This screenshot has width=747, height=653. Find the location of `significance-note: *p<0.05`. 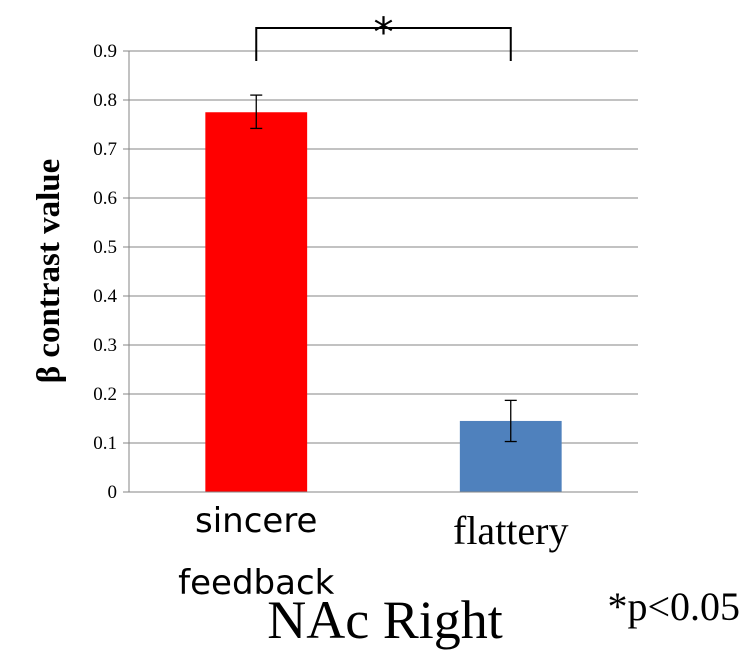

significance-note: *p<0.05 is located at coordinates (673, 606).